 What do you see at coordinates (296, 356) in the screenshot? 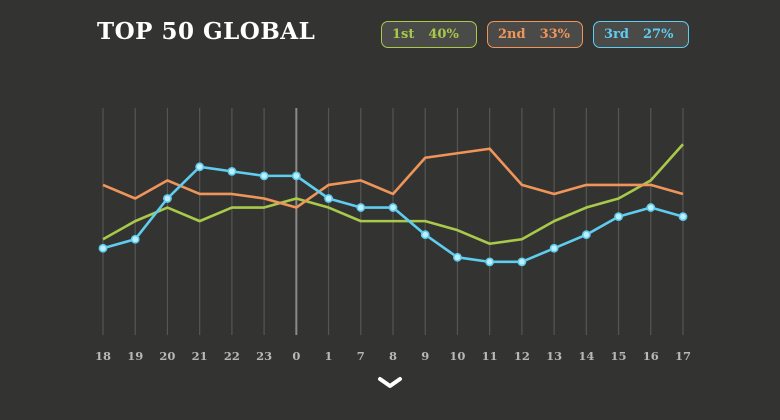
I see `x-tick-label: 0` at bounding box center [296, 356].